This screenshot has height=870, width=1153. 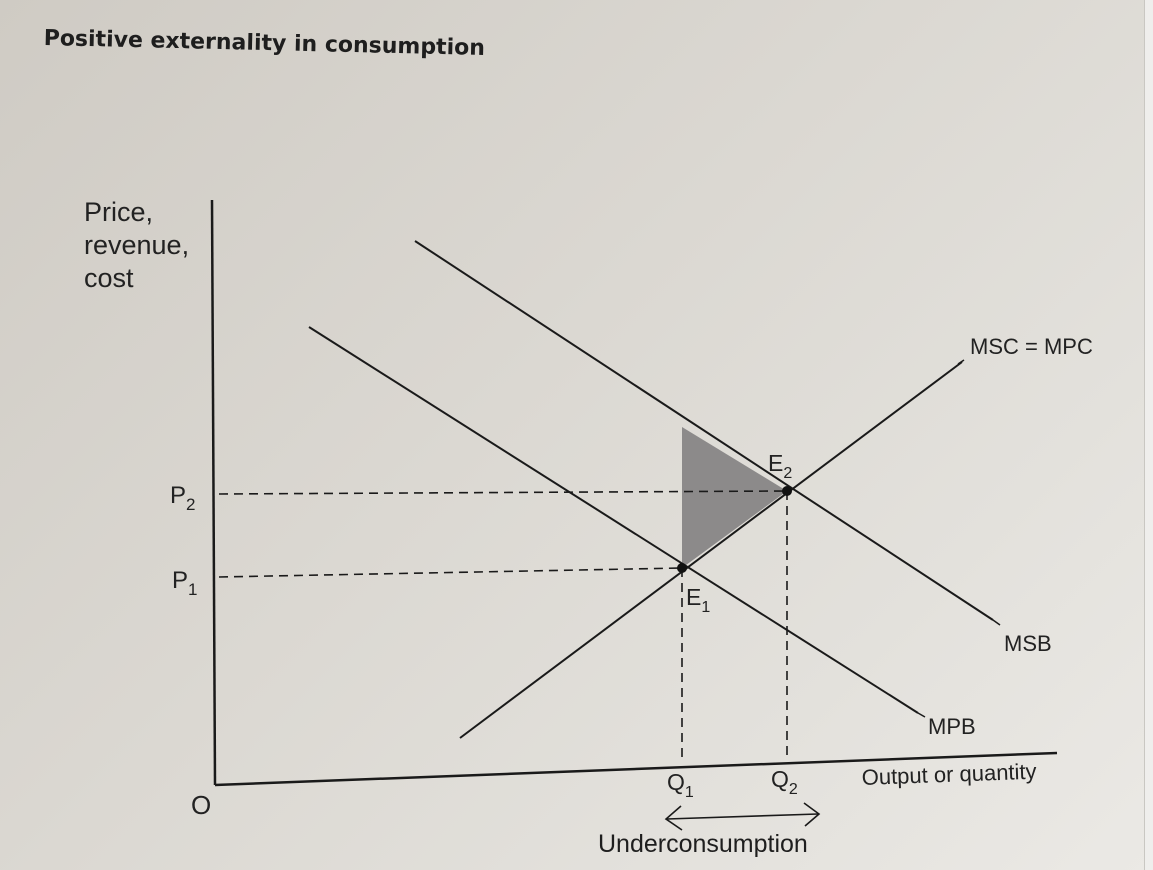 What do you see at coordinates (734, 497) in the screenshot?
I see `welfare-loss-triangle` at bounding box center [734, 497].